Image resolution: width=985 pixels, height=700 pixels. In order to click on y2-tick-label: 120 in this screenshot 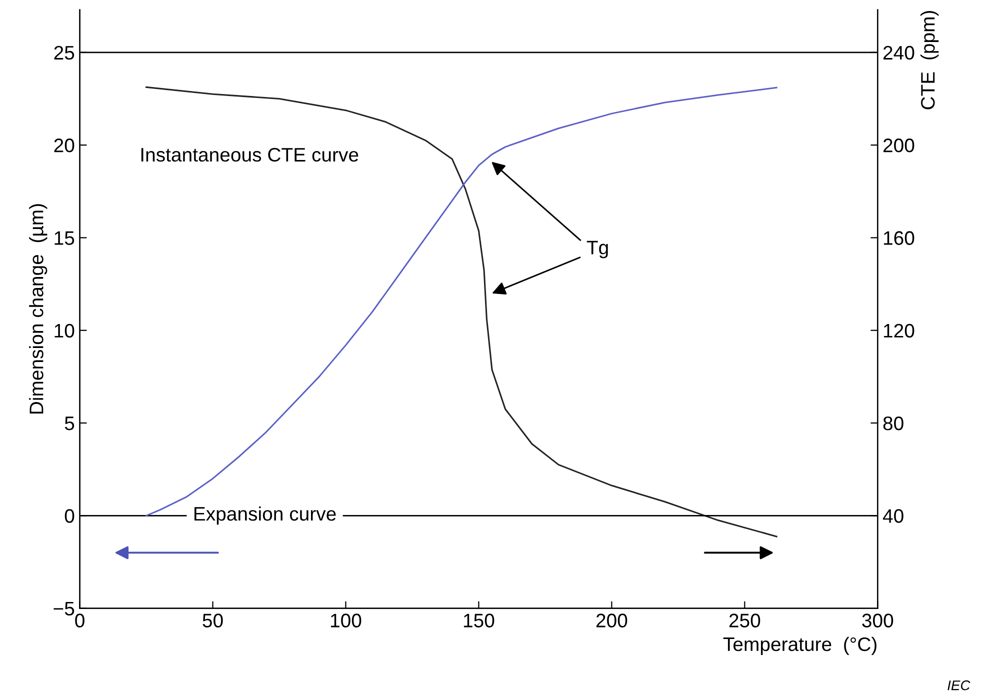, I will do `click(899, 331)`.